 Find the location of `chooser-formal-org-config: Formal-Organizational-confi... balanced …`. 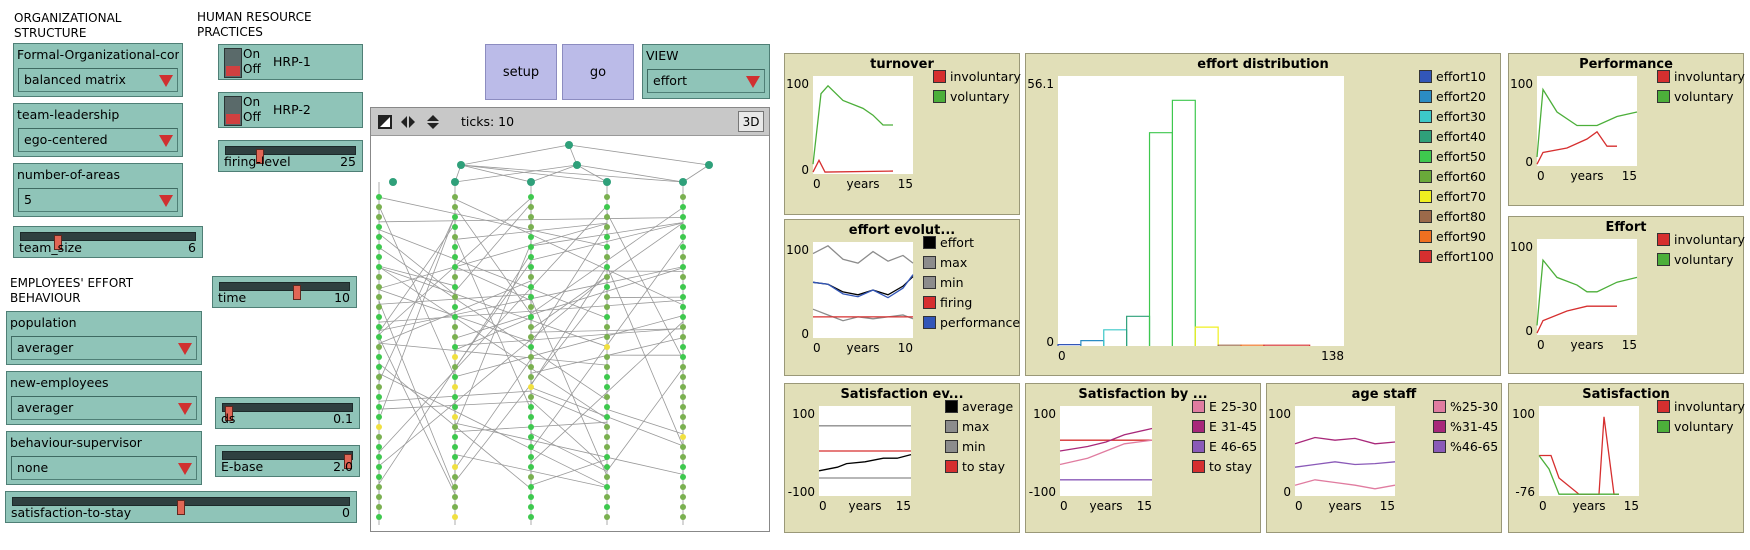

chooser-formal-org-config: Formal-Organizational-confi... balanced … is located at coordinates (98, 70).